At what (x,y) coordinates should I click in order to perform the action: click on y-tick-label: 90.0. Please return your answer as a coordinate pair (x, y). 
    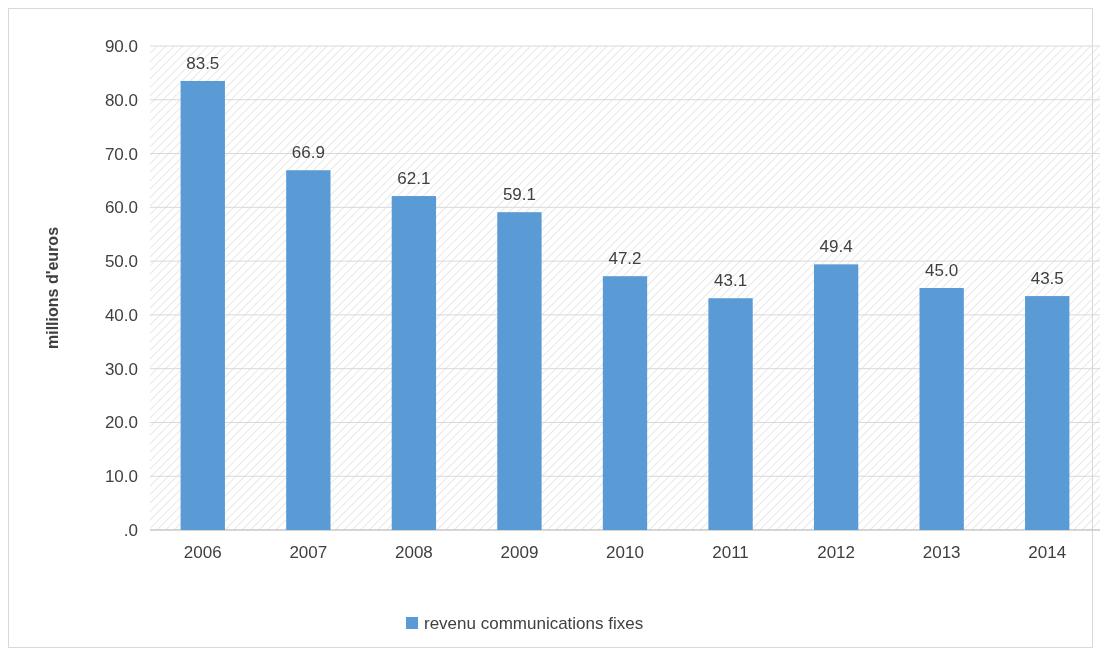
    Looking at the image, I should click on (121, 46).